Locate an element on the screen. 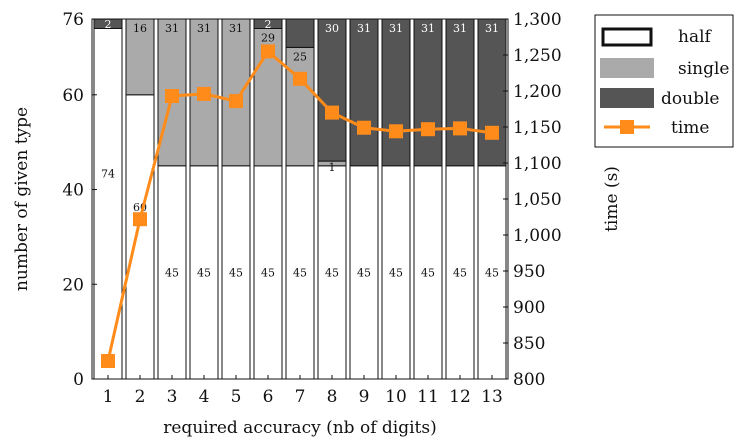 Image resolution: width=735 pixels, height=445 pixels. bar-label-half-10: 45 is located at coordinates (396, 272).